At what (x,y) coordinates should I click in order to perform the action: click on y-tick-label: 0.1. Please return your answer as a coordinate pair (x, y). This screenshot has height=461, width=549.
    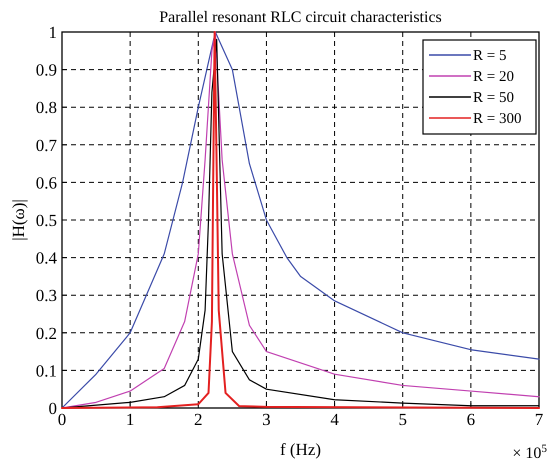
    Looking at the image, I should click on (46, 370).